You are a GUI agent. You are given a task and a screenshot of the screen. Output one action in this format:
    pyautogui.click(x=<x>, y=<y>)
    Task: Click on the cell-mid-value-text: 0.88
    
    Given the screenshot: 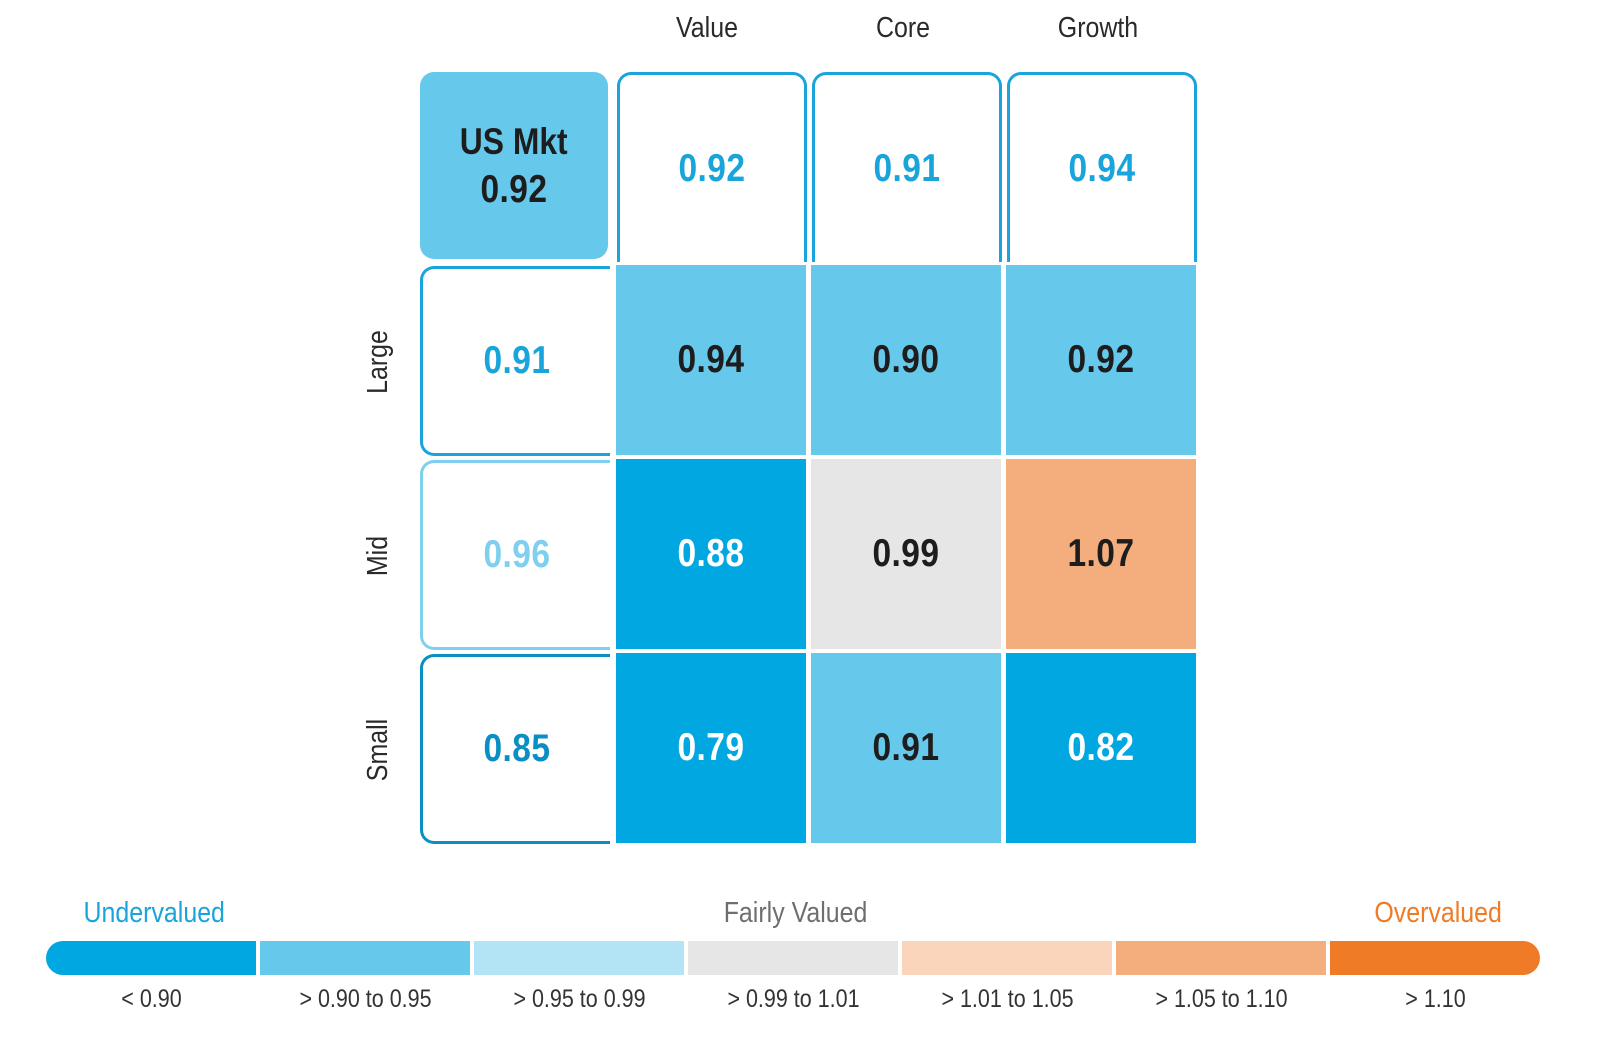 What is the action you would take?
    pyautogui.click(x=711, y=553)
    